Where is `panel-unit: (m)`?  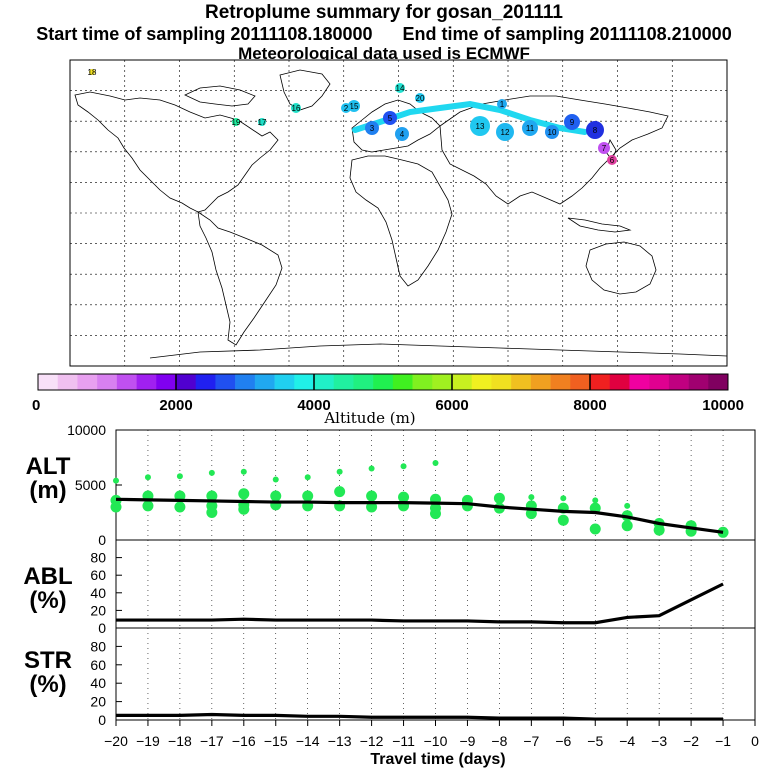
panel-unit: (m) is located at coordinates (47, 490).